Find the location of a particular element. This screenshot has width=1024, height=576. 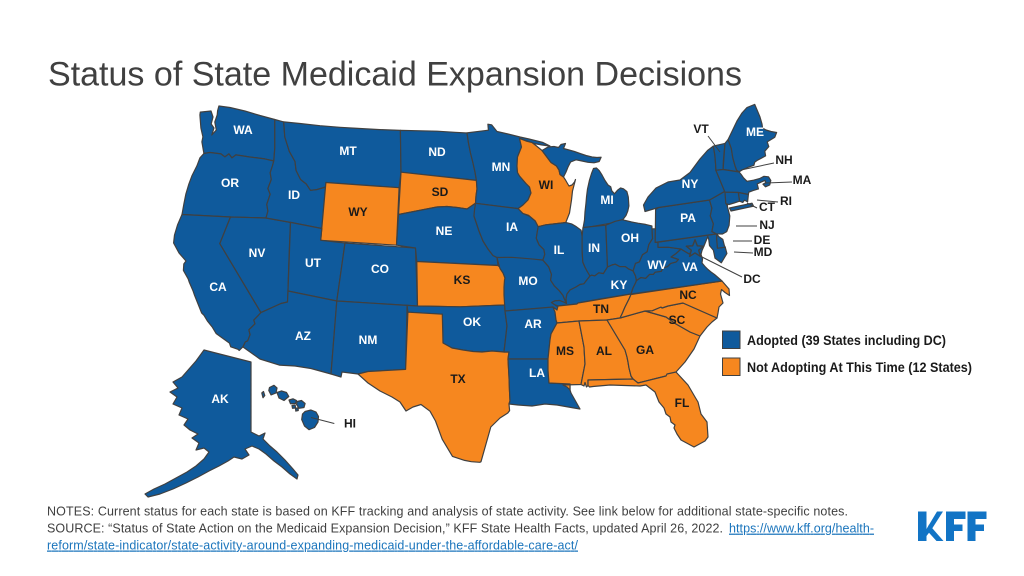

svg-text: AR is located at coordinates (533, 324).